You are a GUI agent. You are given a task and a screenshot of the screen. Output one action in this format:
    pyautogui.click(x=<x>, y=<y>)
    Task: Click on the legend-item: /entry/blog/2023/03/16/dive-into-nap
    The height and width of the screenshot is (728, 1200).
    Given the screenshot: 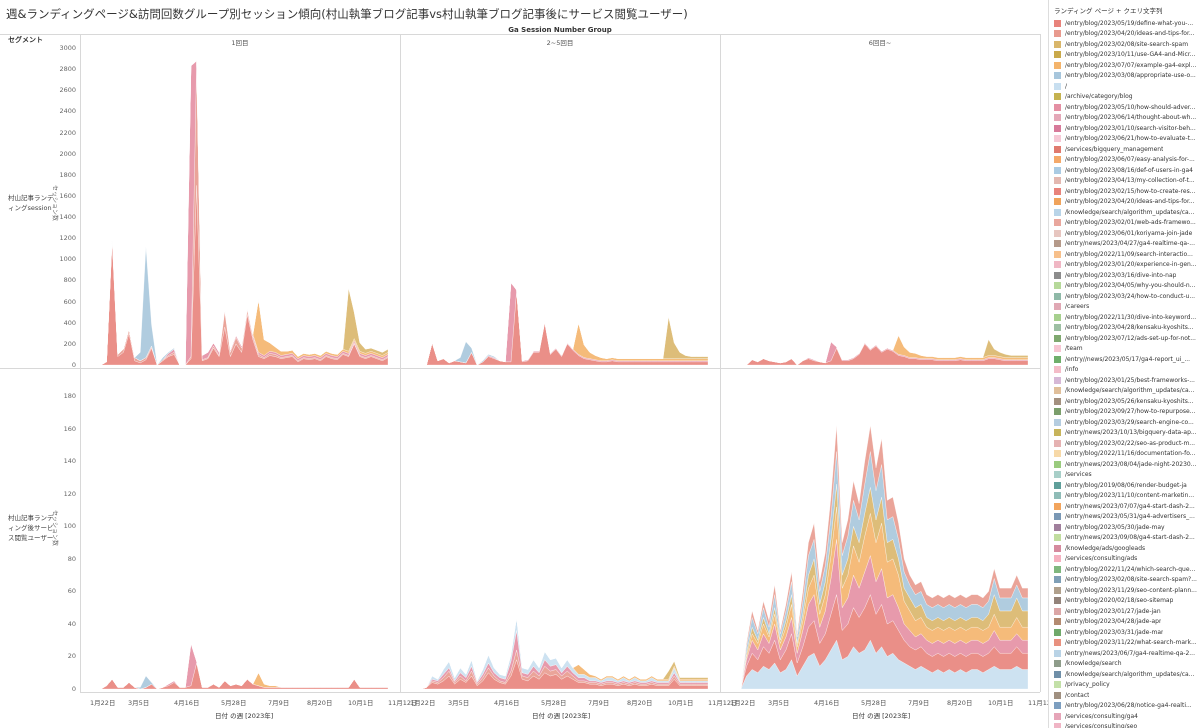 What is the action you would take?
    pyautogui.click(x=1124, y=275)
    